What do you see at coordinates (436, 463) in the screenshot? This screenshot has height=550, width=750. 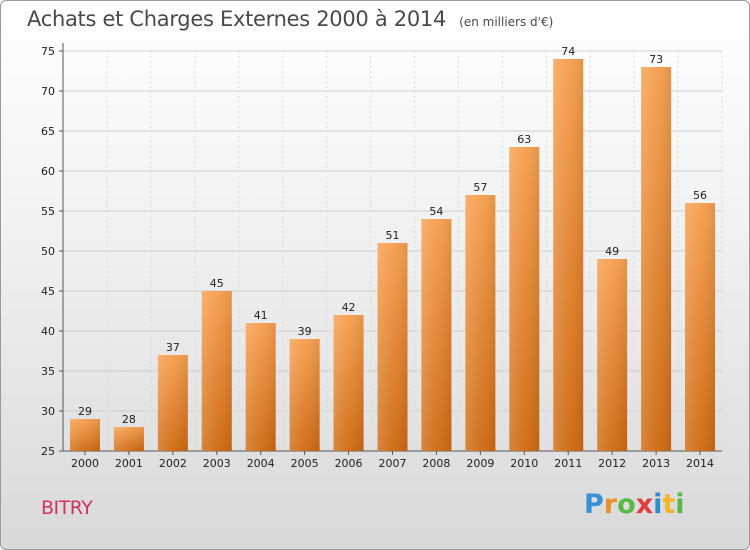 I see `x-tick-label: 2008` at bounding box center [436, 463].